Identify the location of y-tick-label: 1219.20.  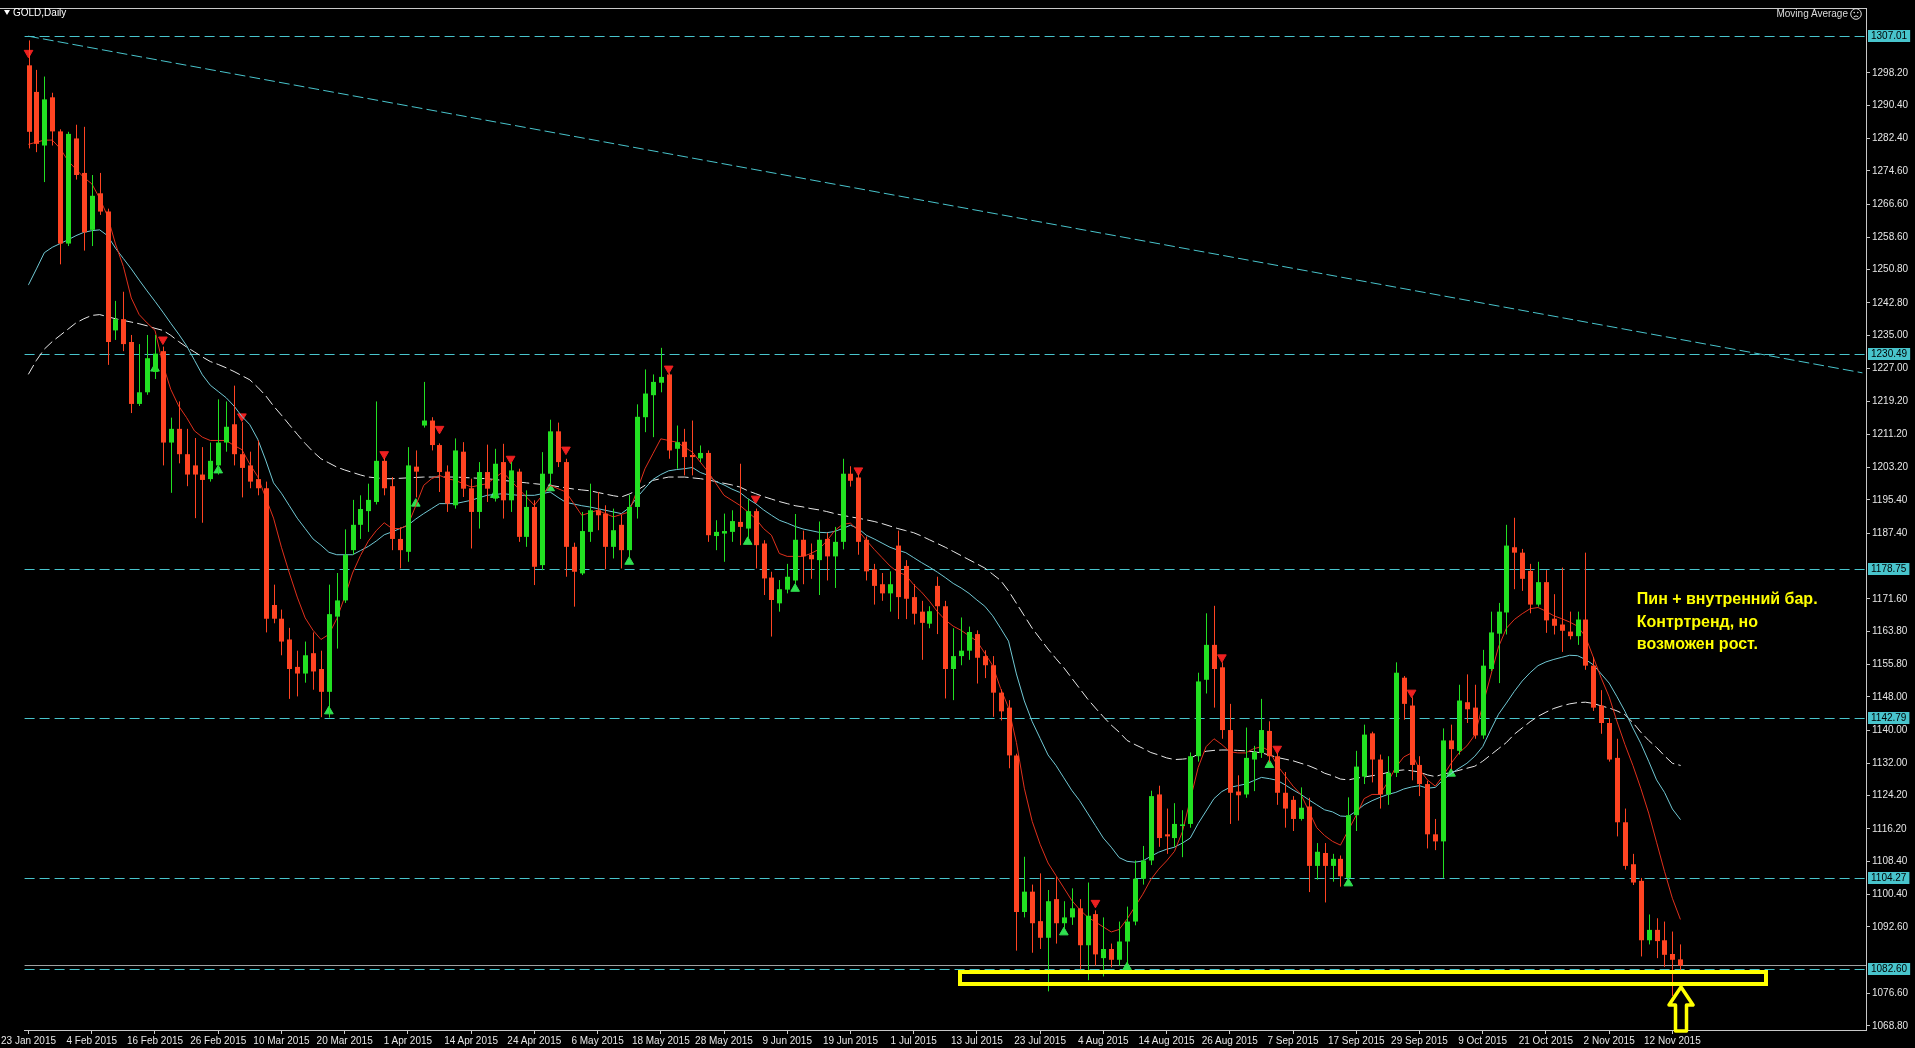
(1890, 400).